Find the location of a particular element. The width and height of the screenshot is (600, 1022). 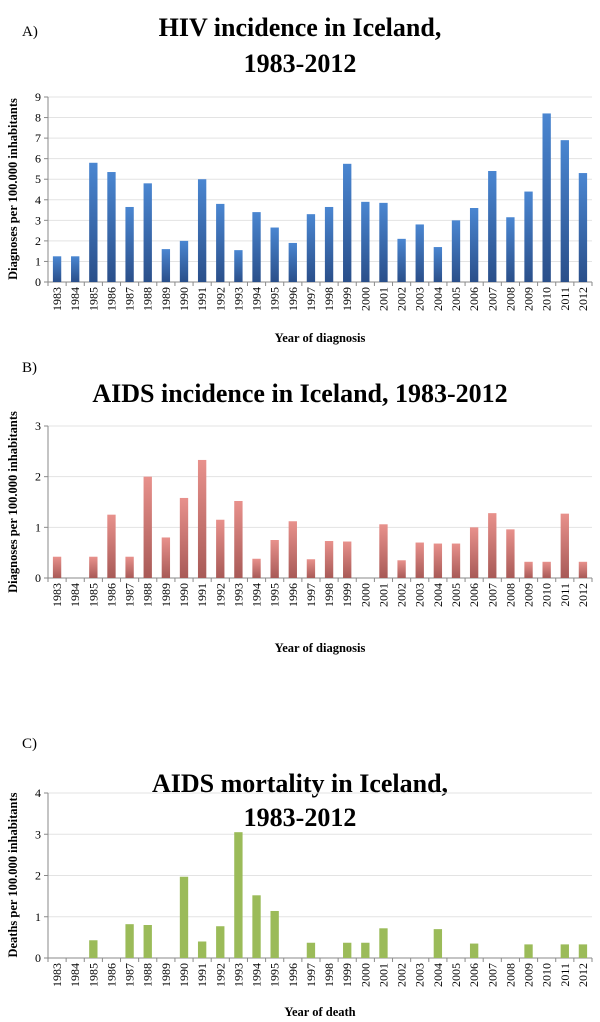

x-tick-label: 2011 is located at coordinates (565, 299).